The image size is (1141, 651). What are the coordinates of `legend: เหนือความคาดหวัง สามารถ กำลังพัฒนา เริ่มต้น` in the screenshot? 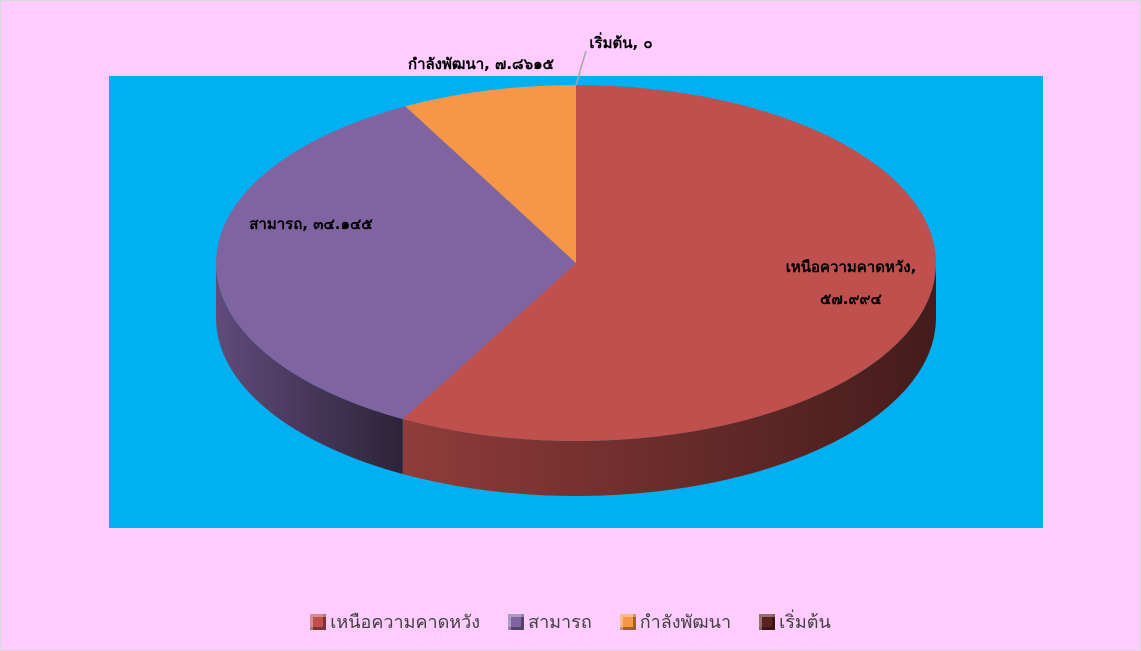 It's located at (570, 621).